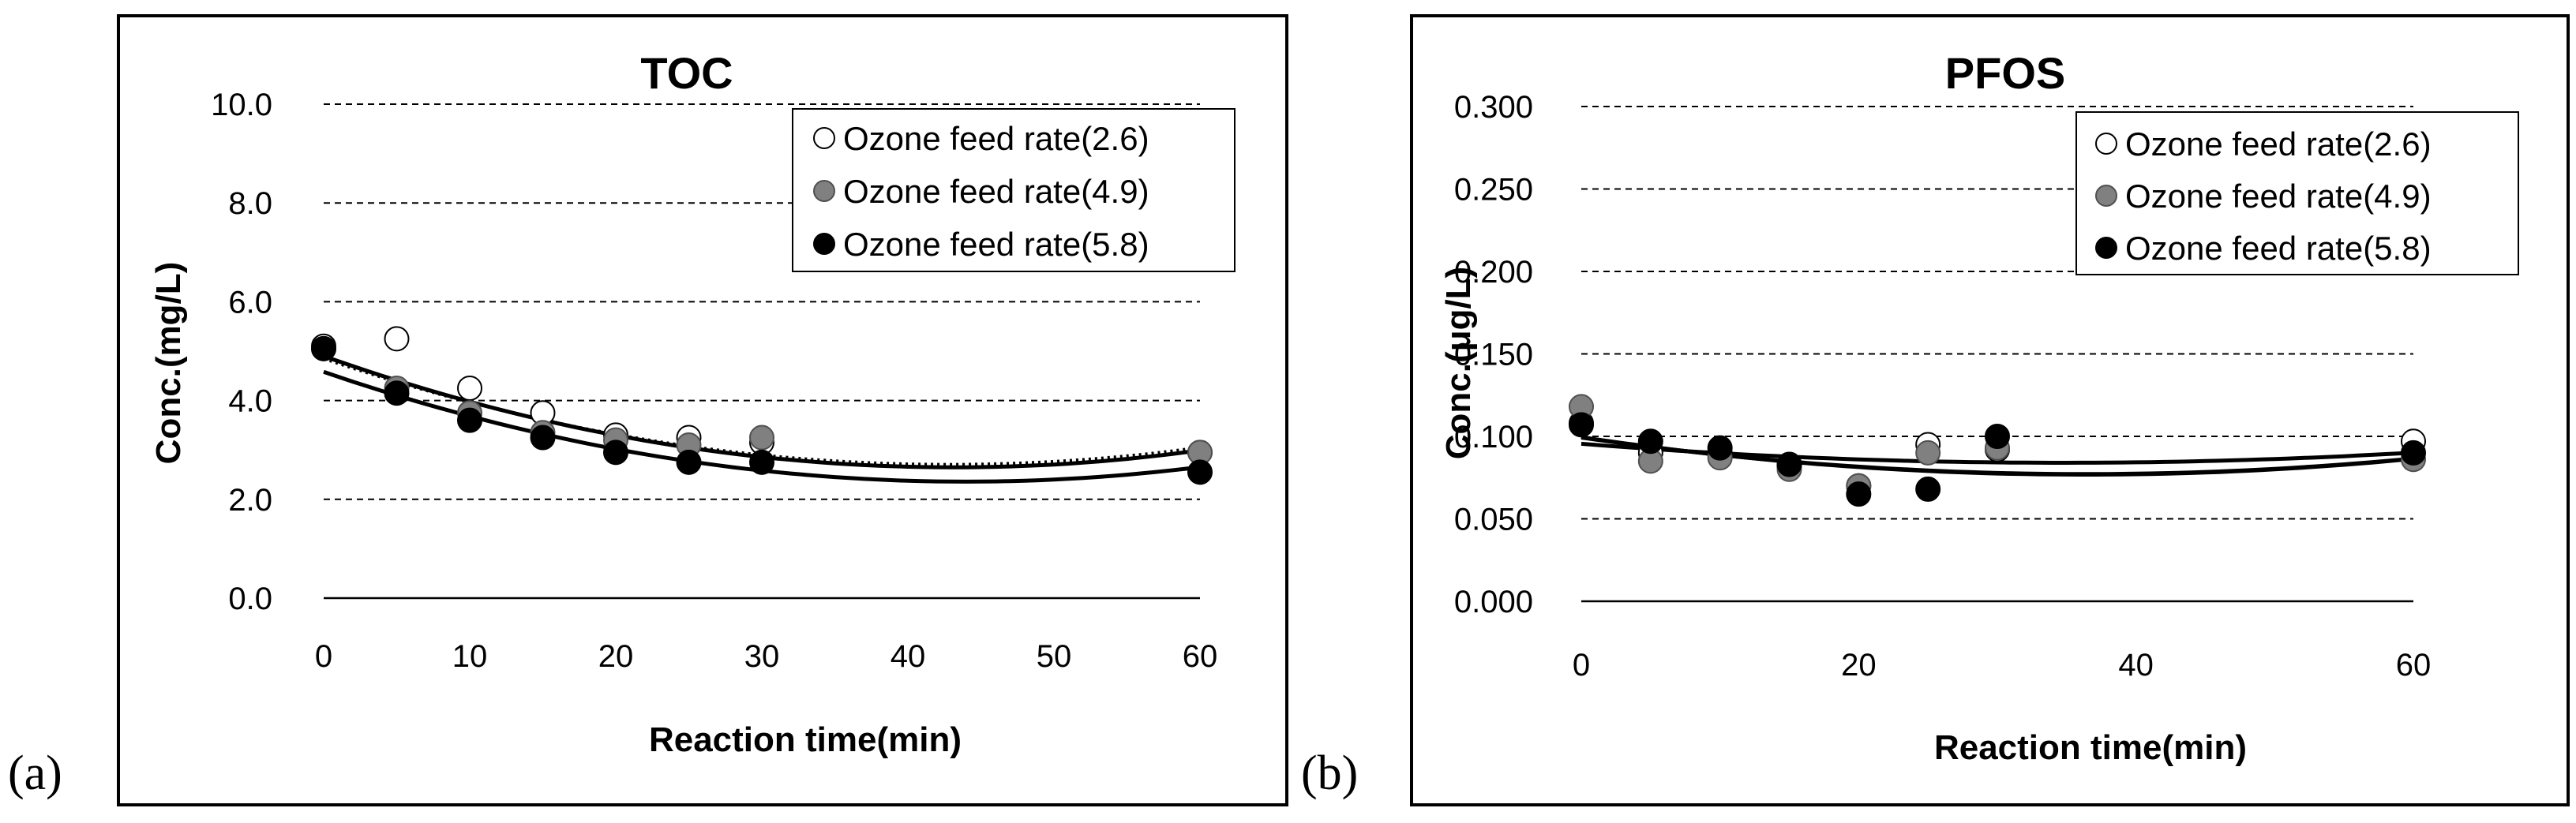 The height and width of the screenshot is (823, 2576). I want to click on y-tick-label: 0.100, so click(1493, 438).